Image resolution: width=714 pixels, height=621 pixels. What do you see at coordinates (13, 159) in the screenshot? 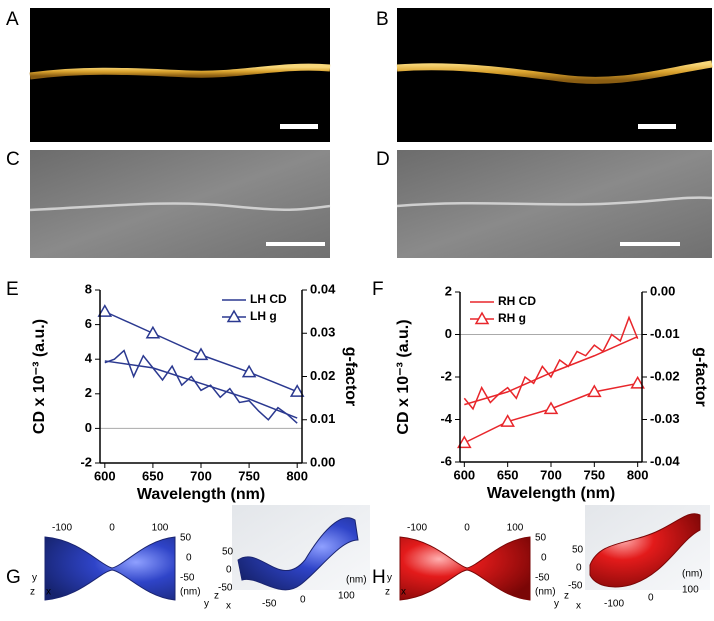
I see `panel-label: C` at bounding box center [13, 159].